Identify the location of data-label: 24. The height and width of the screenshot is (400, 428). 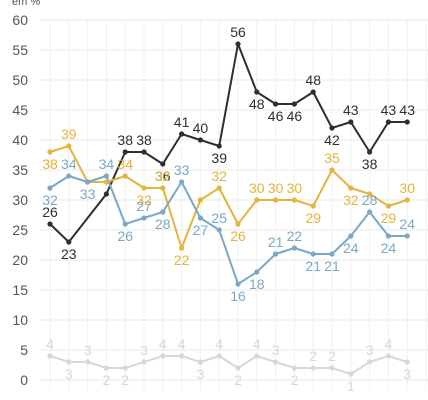
(351, 248).